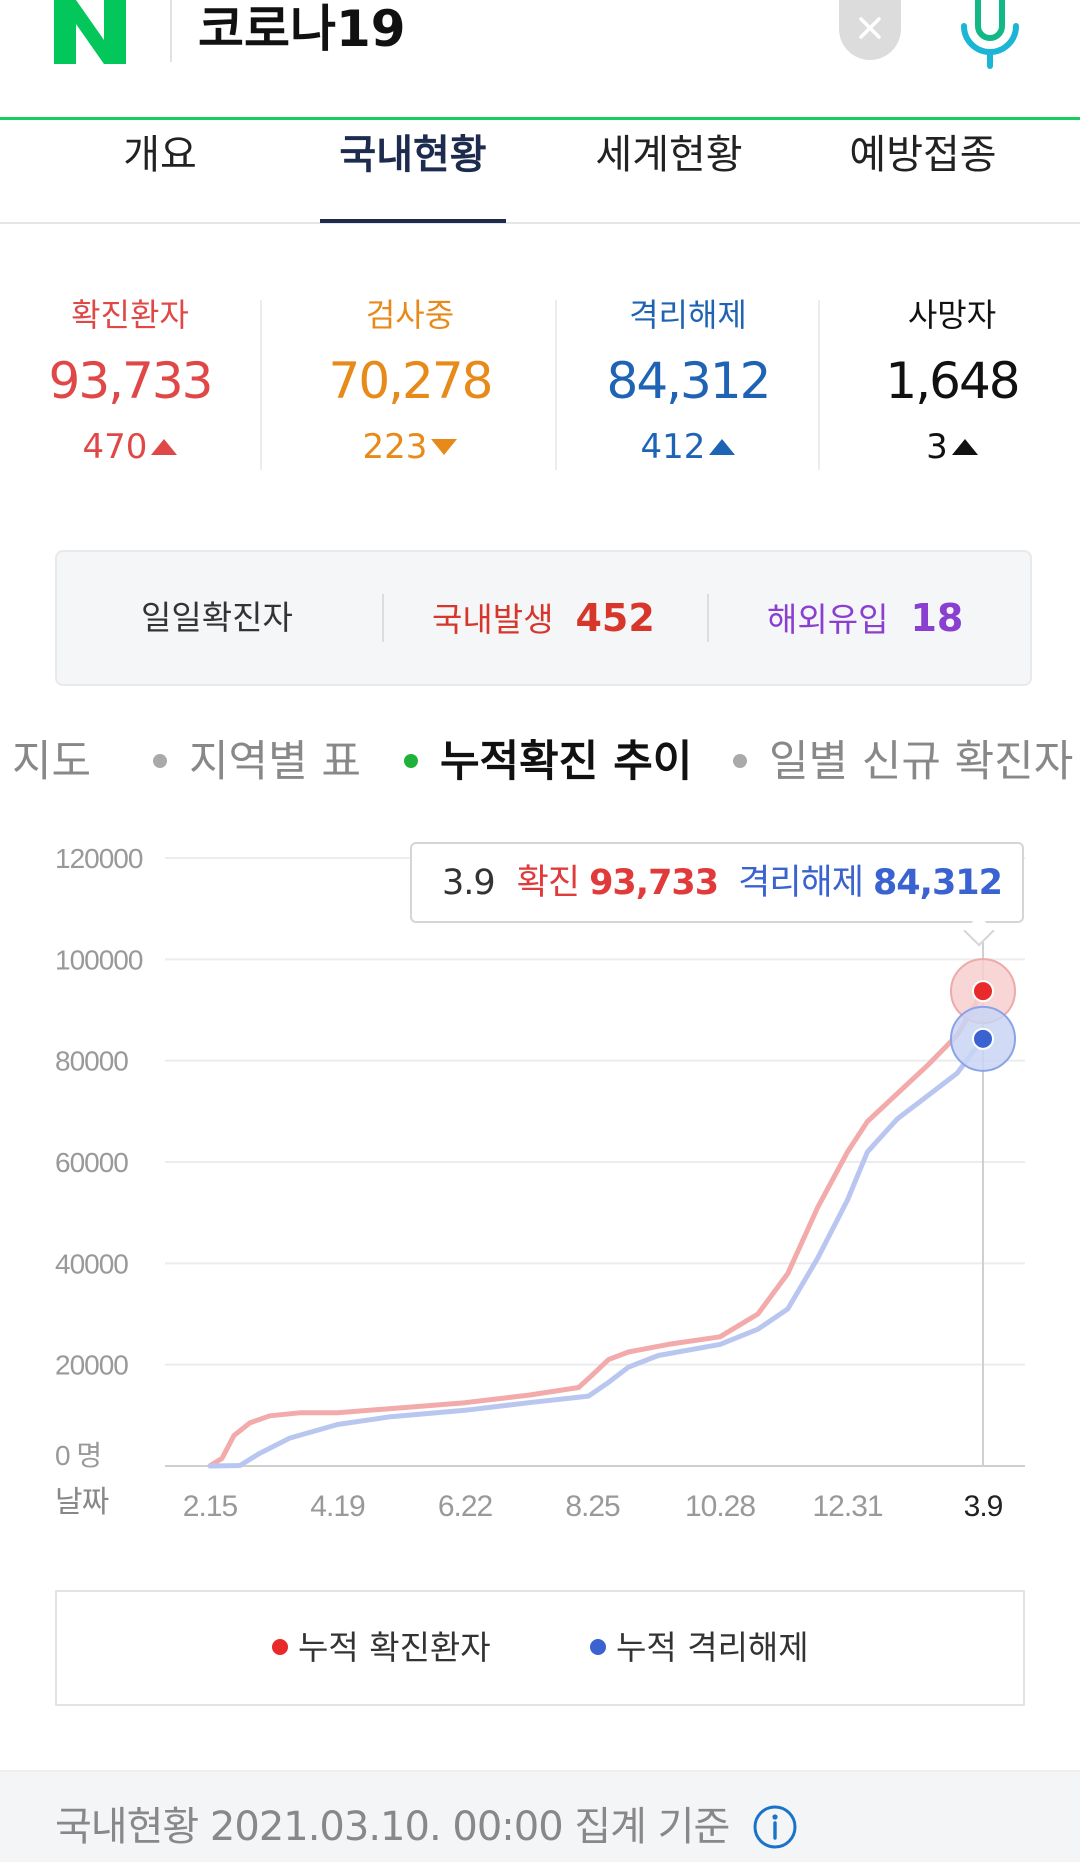 This screenshot has height=1862, width=1080. What do you see at coordinates (99, 959) in the screenshot?
I see `y-tick-label: 100000` at bounding box center [99, 959].